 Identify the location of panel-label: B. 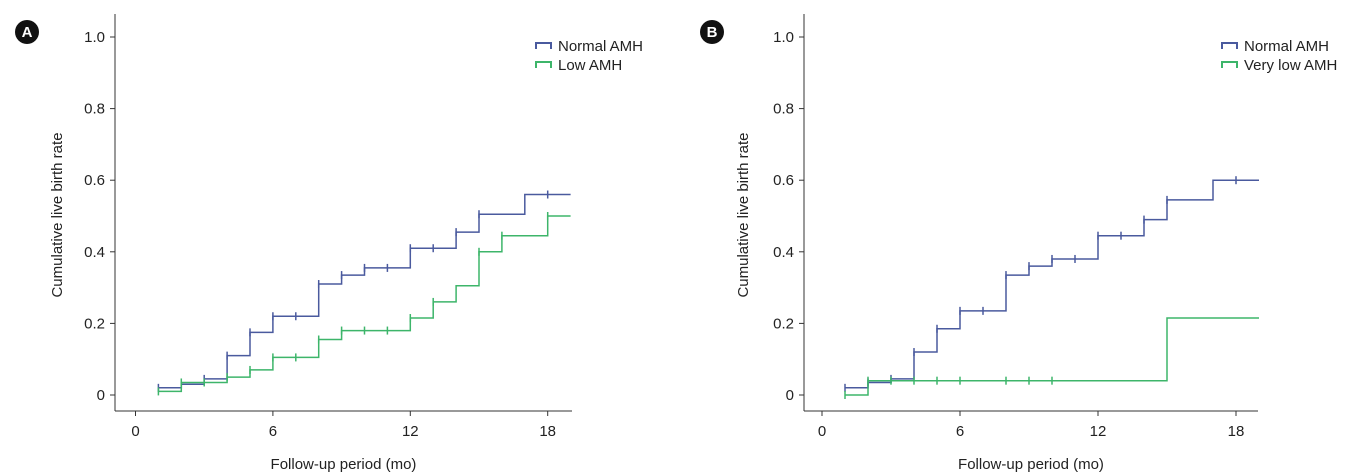
(712, 32).